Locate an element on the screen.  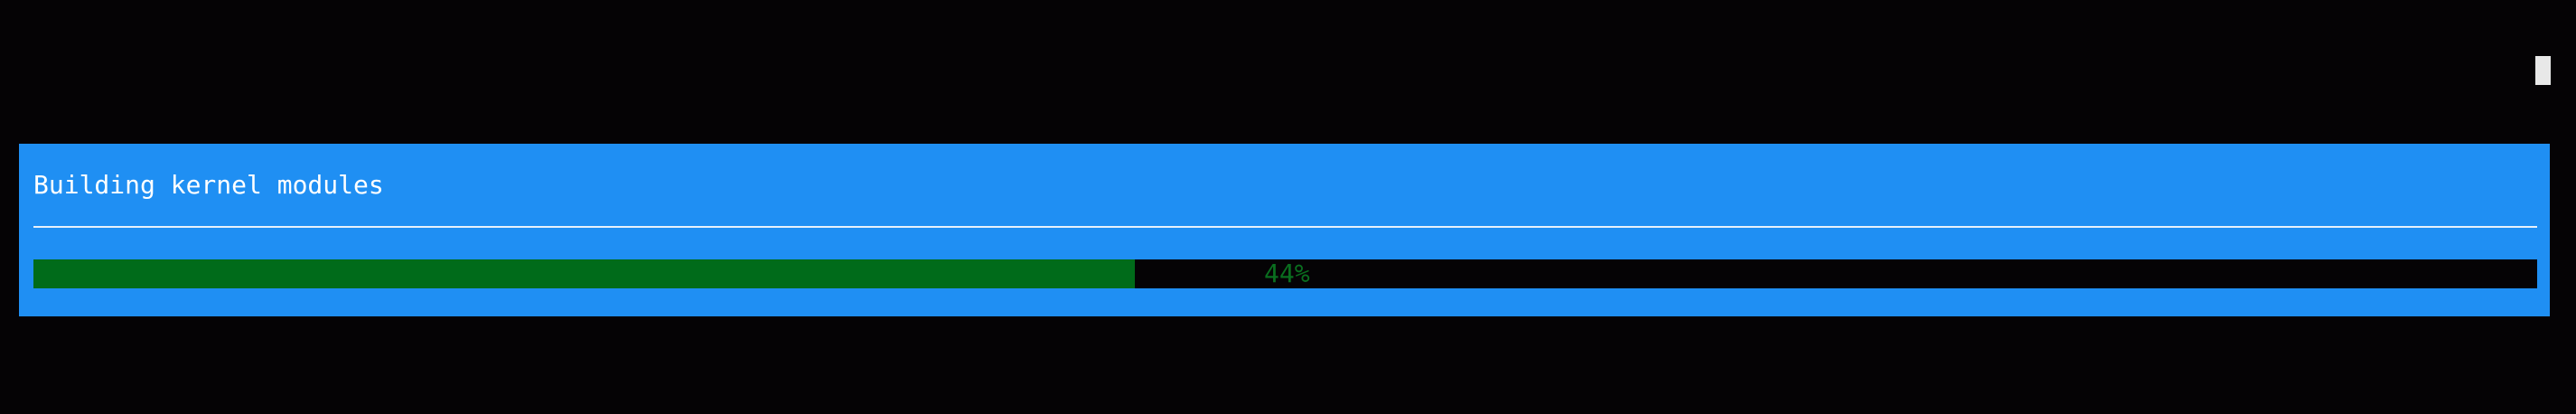
dialog-divider is located at coordinates (1285, 227).